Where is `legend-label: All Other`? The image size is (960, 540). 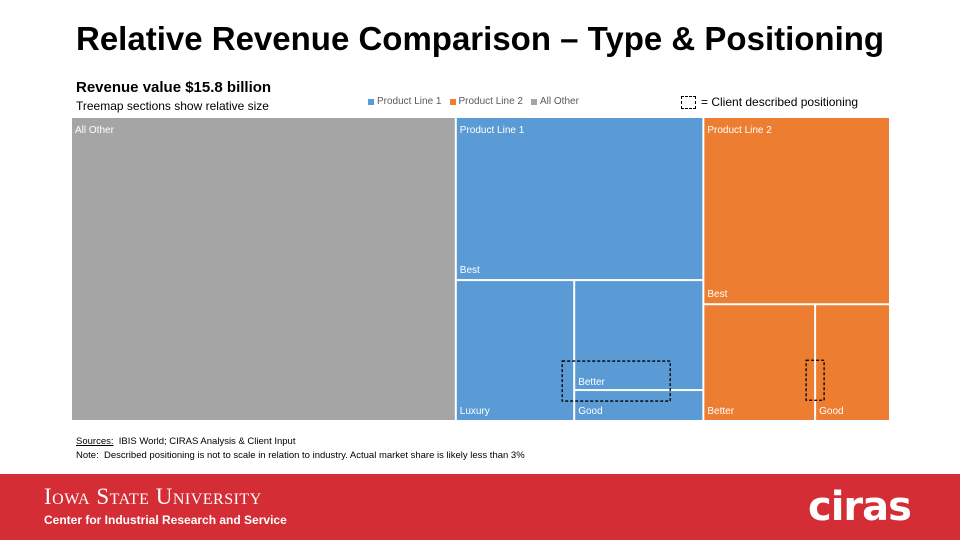 legend-label: All Other is located at coordinates (559, 101).